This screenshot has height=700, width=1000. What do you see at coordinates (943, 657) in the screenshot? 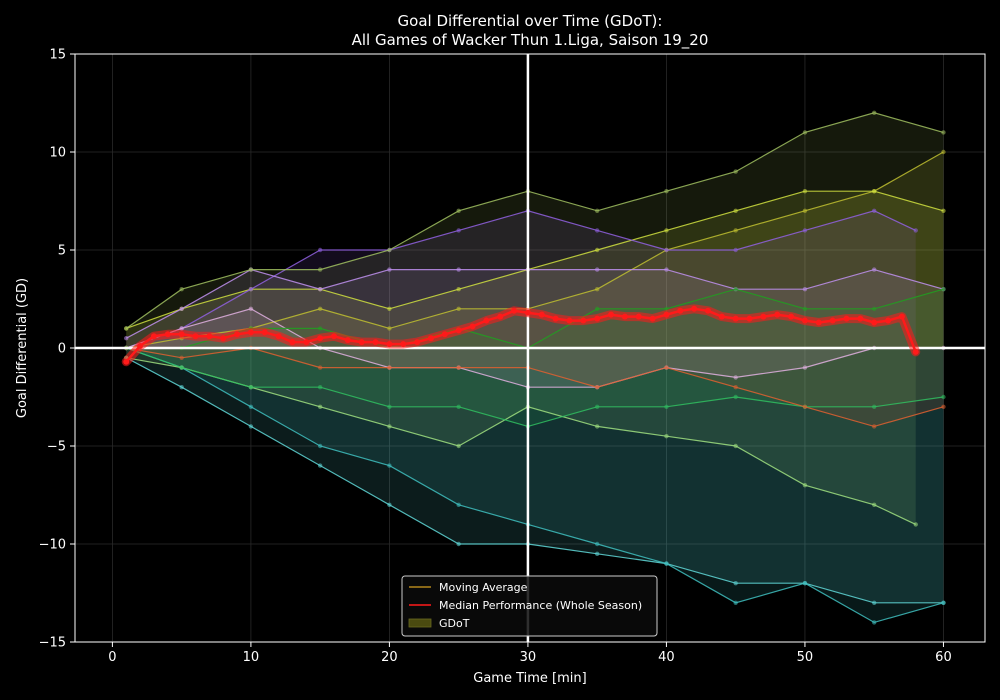
I see `x-tick-label: 60` at bounding box center [943, 657].